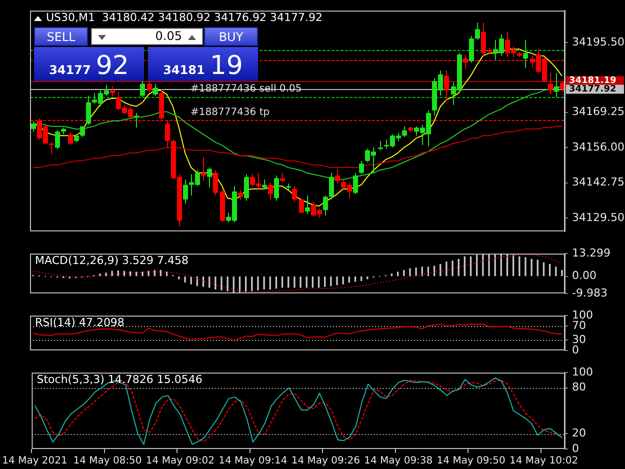  Describe the element at coordinates (398, 461) in the screenshot. I see `x-tick-label: 14 May 09:38` at that location.